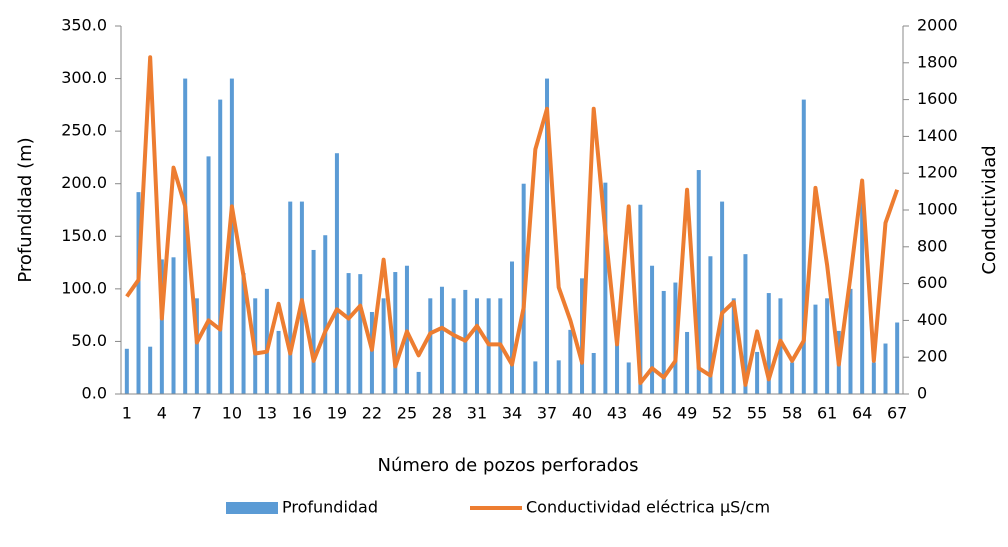 The image size is (1008, 547). I want to click on y-tick-label: 200.0, so click(84, 182).